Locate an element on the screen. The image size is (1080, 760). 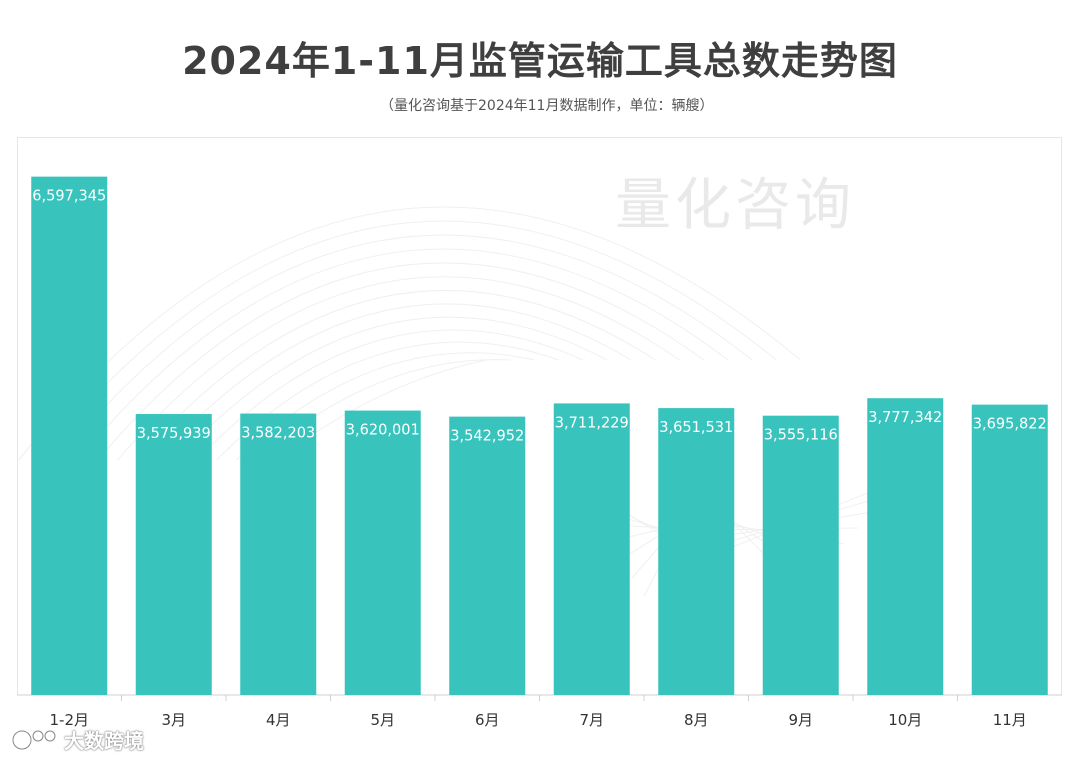
value-label-6: 3,711,229 is located at coordinates (592, 422).